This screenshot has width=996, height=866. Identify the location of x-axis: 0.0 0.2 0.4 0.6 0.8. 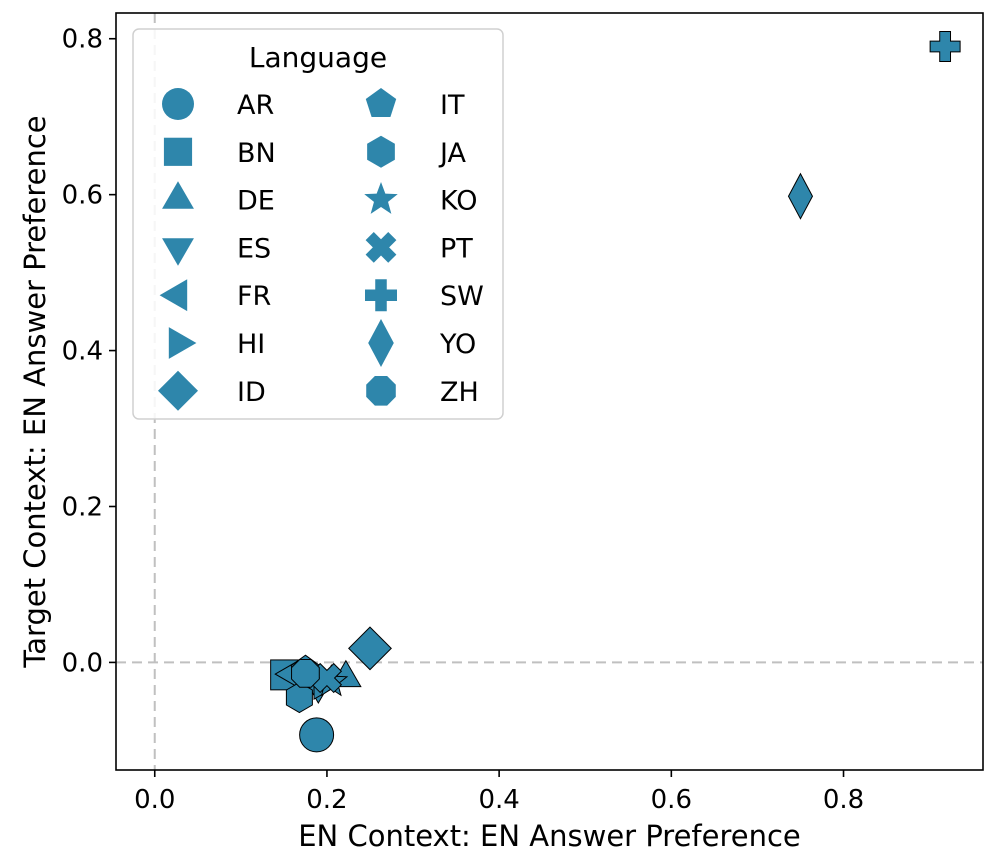
(499, 792).